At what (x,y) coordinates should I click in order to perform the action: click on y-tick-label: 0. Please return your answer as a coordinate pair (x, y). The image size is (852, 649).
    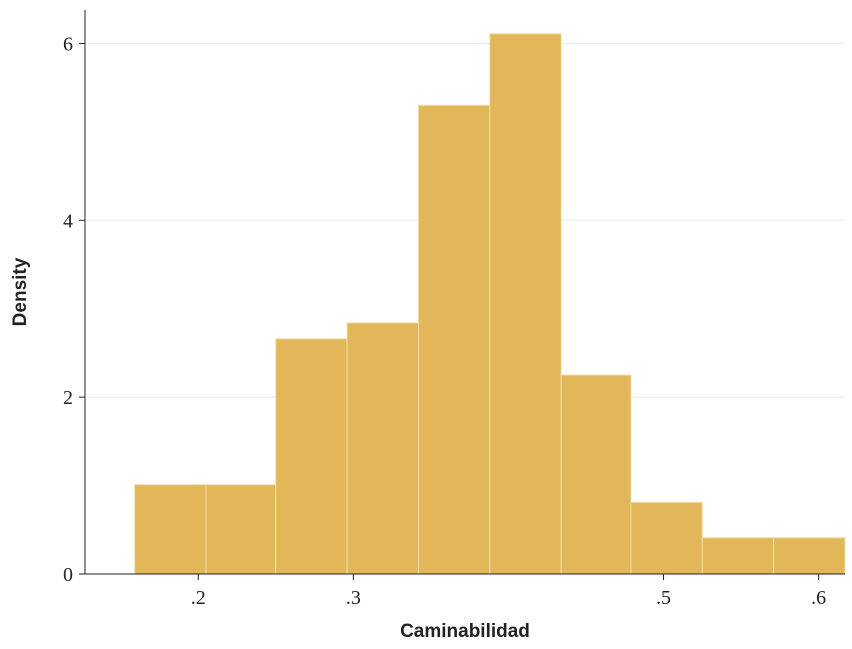
    Looking at the image, I should click on (68, 575).